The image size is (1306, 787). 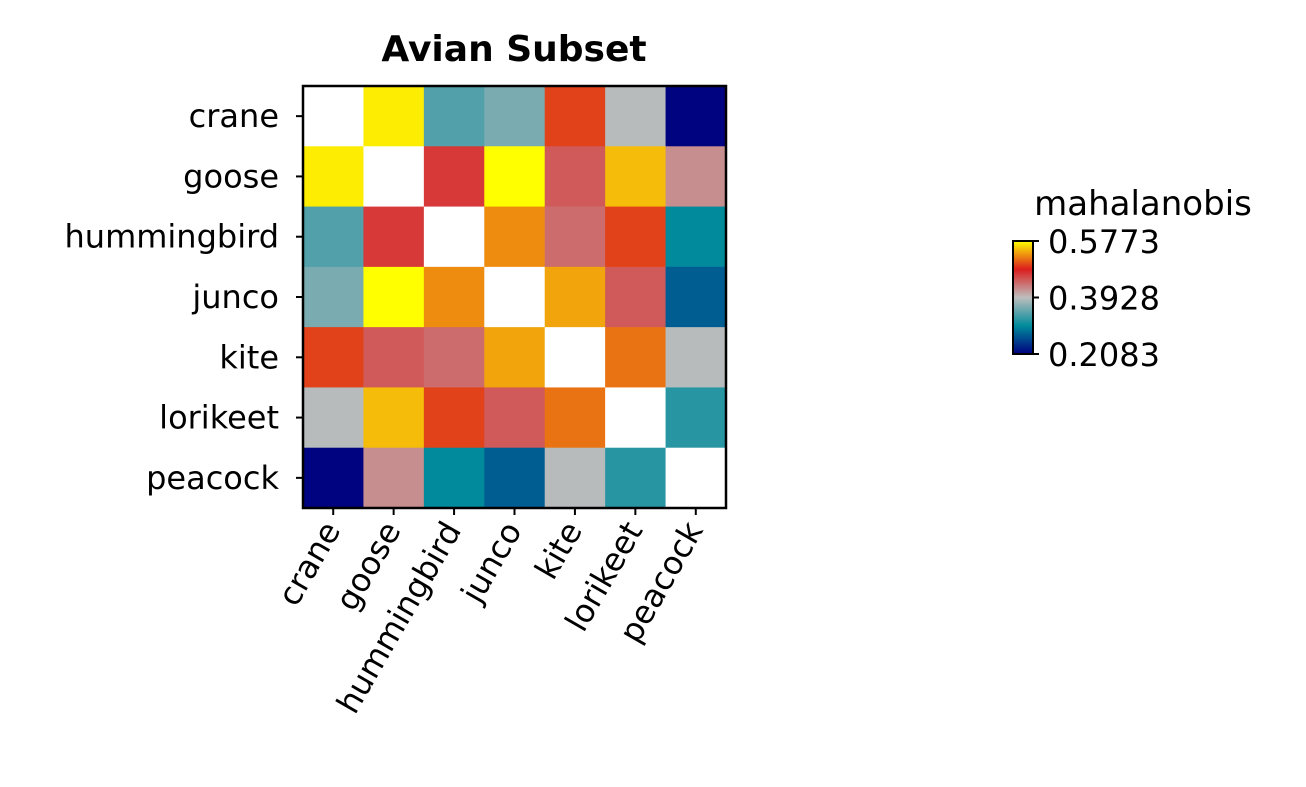 I want to click on heatmap-cell-crane-crane, so click(x=333, y=116).